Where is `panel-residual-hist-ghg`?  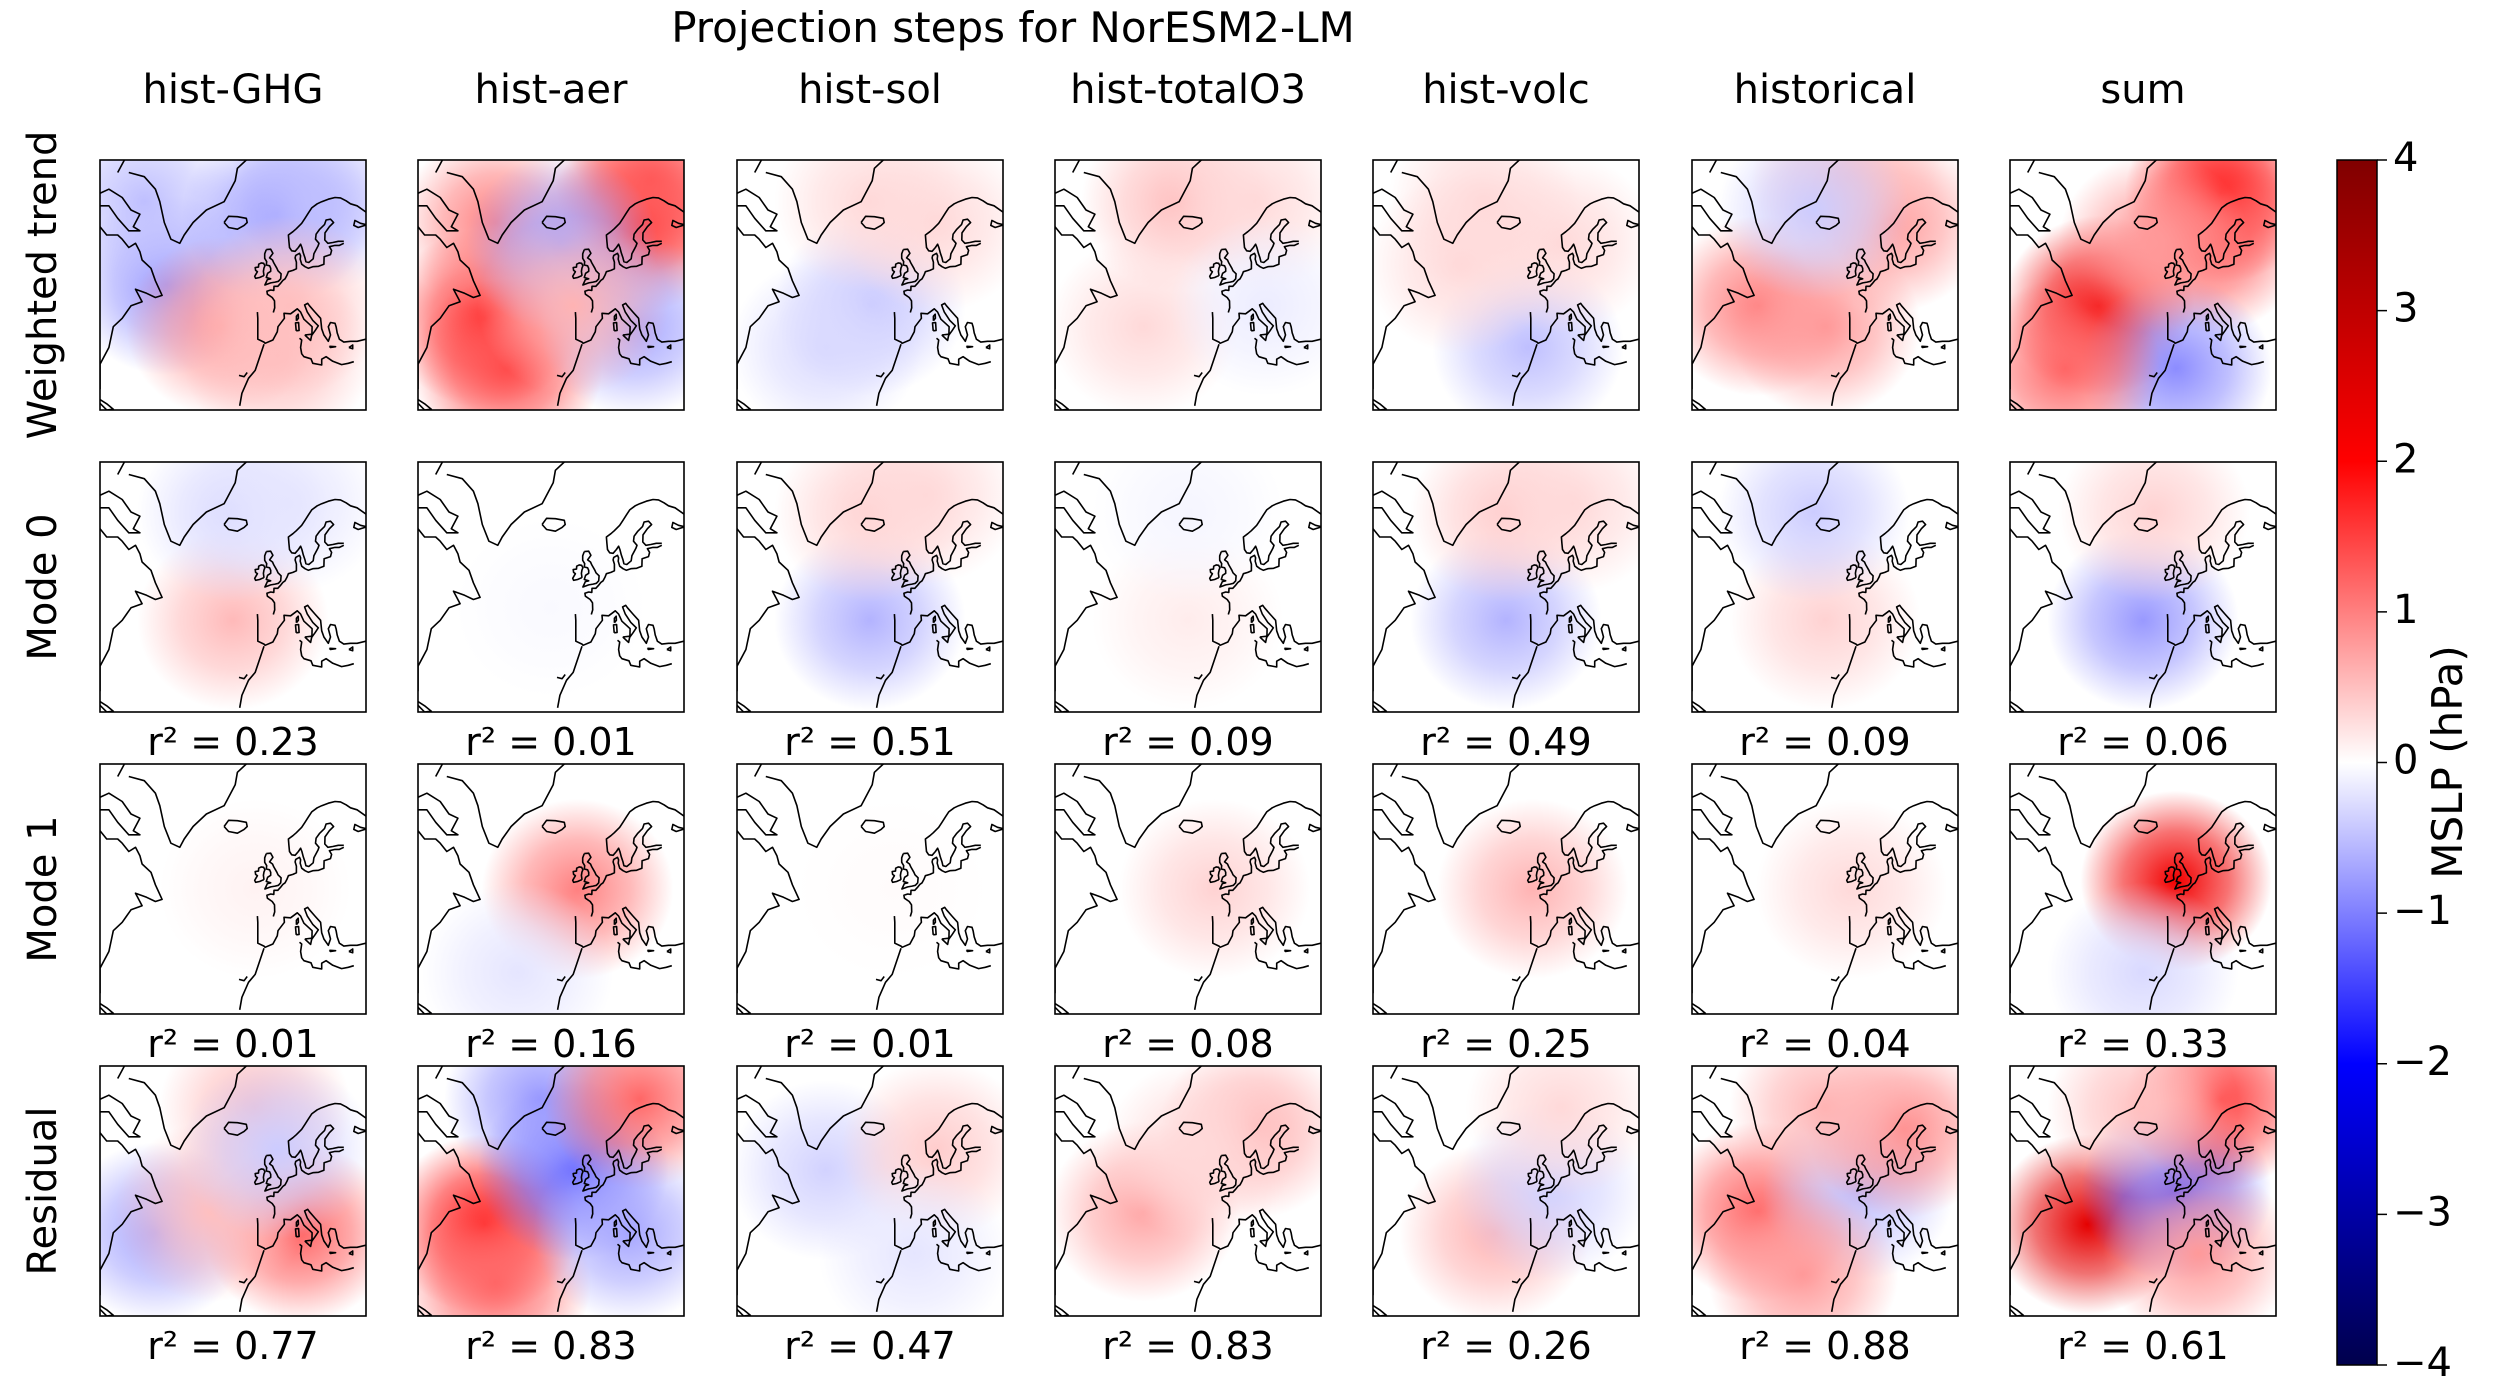 panel-residual-hist-ghg is located at coordinates (233, 1191).